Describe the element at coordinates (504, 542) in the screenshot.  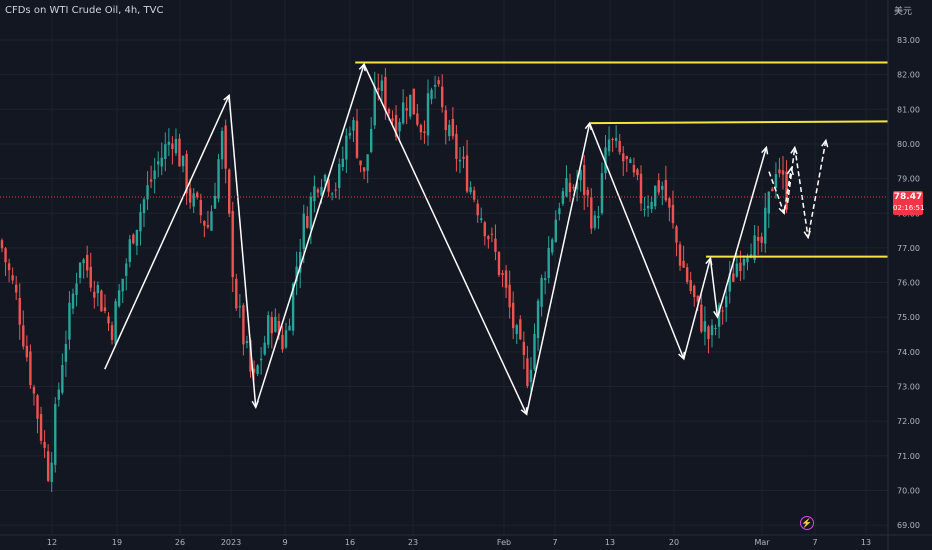
I see `x-tick-label: Feb` at that location.